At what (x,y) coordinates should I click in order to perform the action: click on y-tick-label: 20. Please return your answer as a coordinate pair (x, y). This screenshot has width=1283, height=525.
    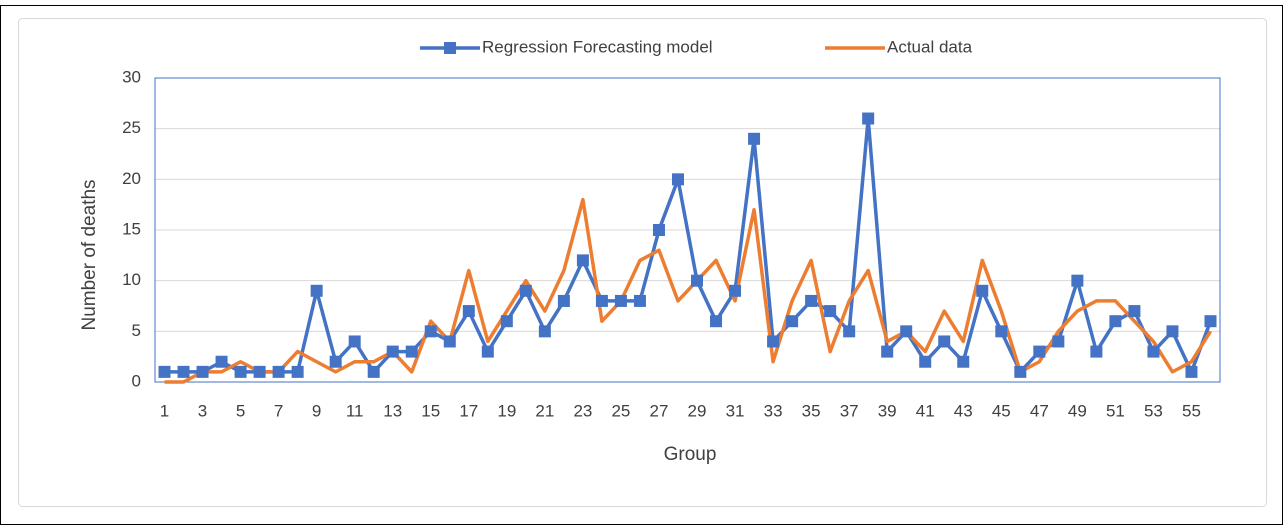
    Looking at the image, I should click on (131, 178).